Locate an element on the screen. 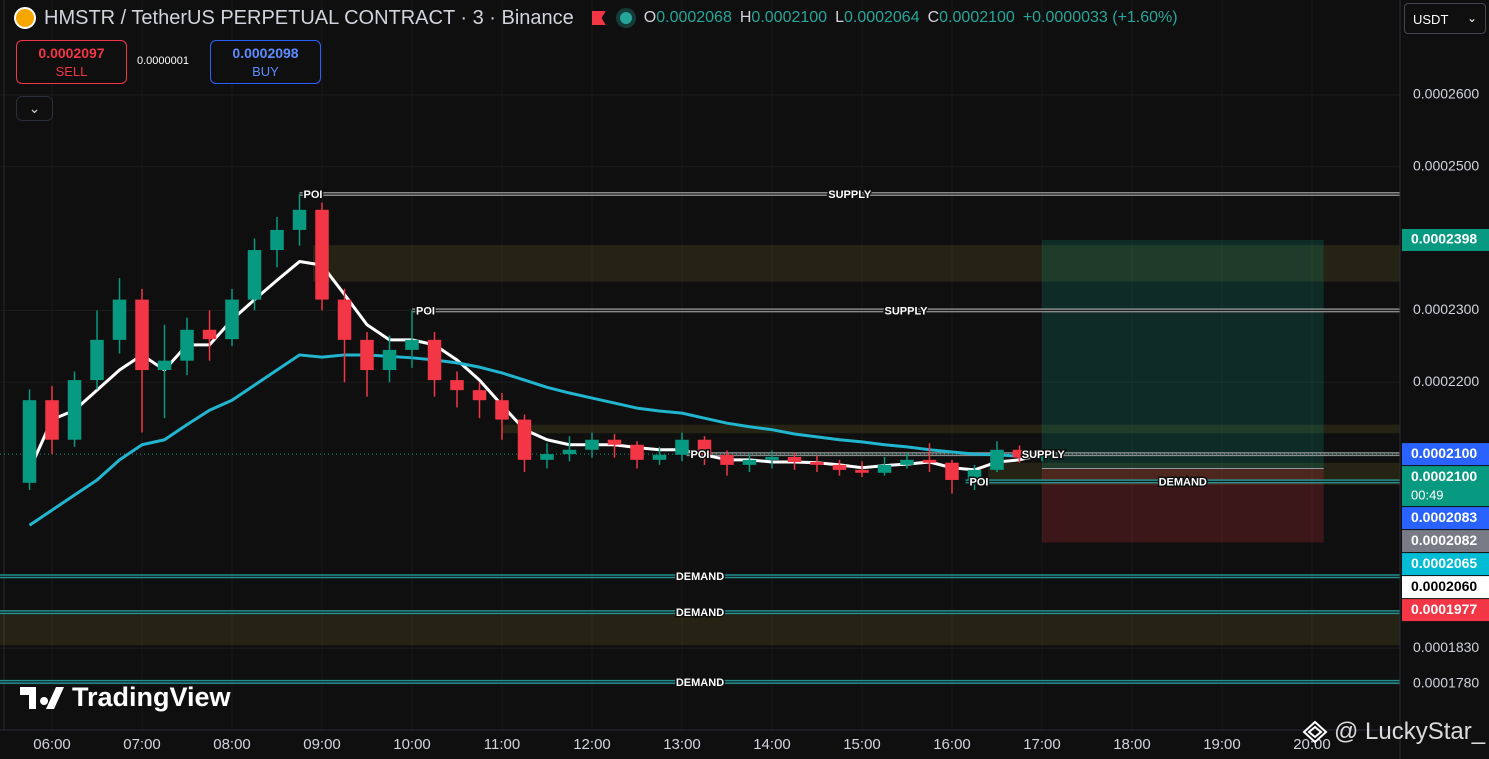 The image size is (1489, 759). ohlc-key: H is located at coordinates (745, 17).